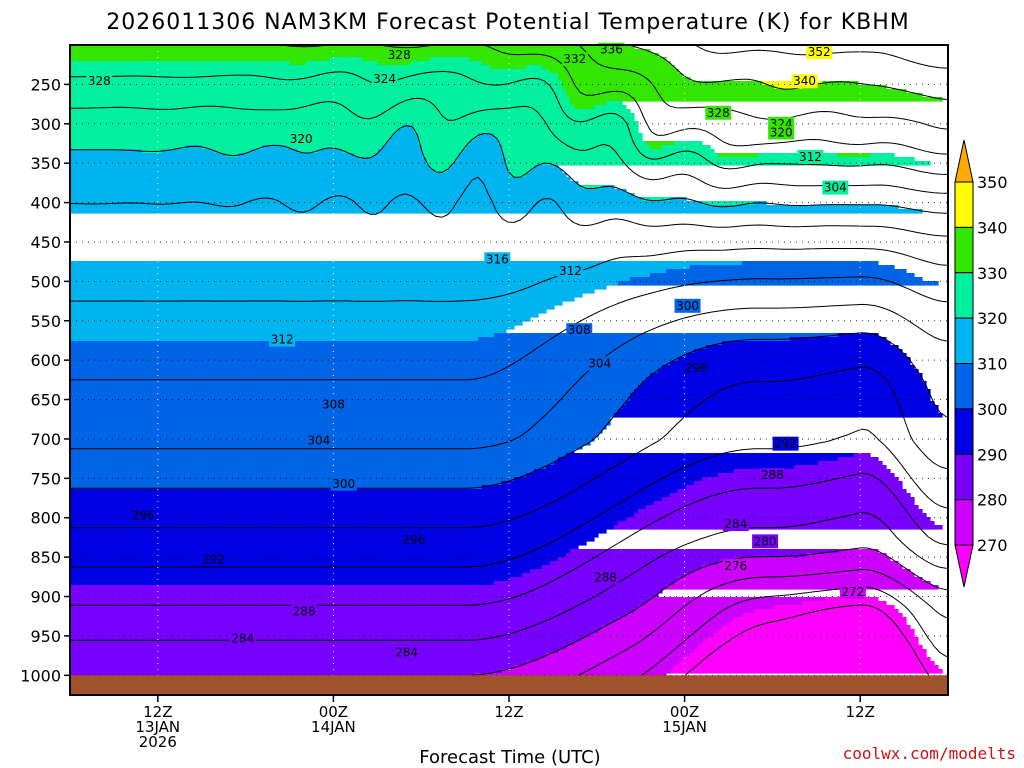 This screenshot has width=1024, height=768. Describe the element at coordinates (45, 439) in the screenshot. I see `y-tick-label: 700` at that location.